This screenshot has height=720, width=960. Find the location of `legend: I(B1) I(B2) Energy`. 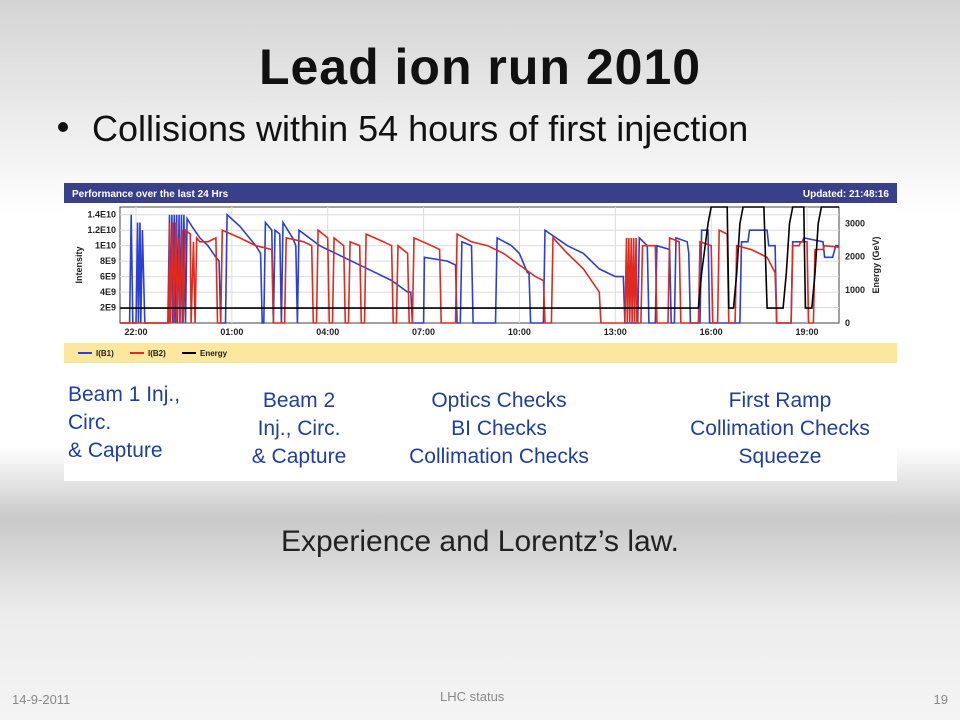

legend: I(B1) I(B2) Energy is located at coordinates (153, 353).